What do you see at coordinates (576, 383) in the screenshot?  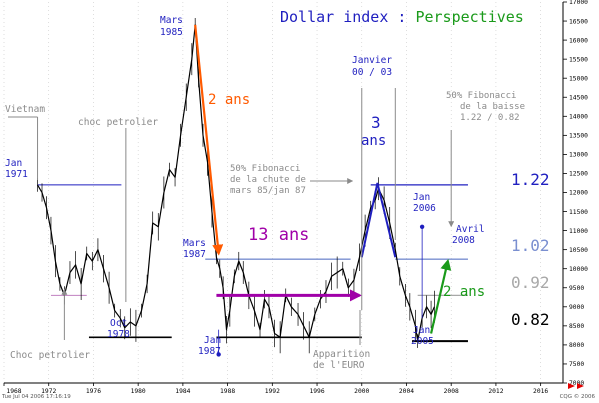 I see `y-tick-label-0: 7000` at bounding box center [576, 383].